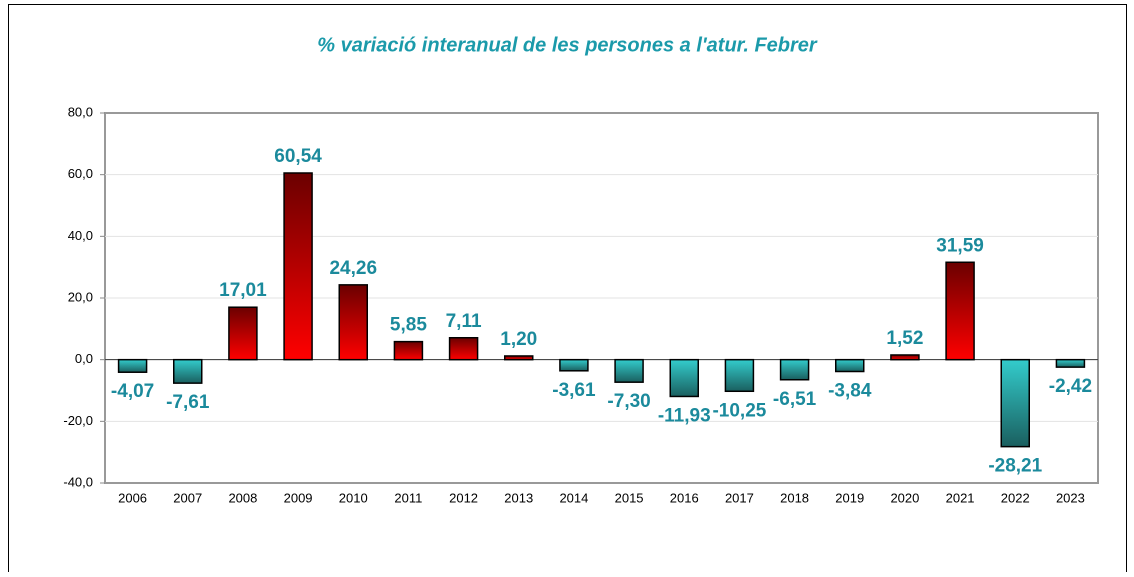 Image resolution: width=1134 pixels, height=577 pixels. What do you see at coordinates (1070, 386) in the screenshot?
I see `value-label: -2,42` at bounding box center [1070, 386].